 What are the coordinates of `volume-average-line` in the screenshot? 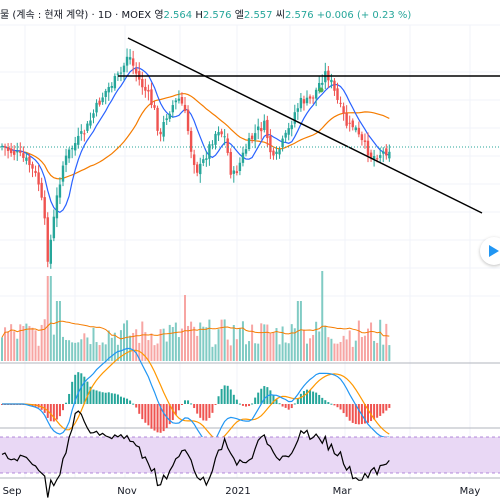 It's located at (195, 330).